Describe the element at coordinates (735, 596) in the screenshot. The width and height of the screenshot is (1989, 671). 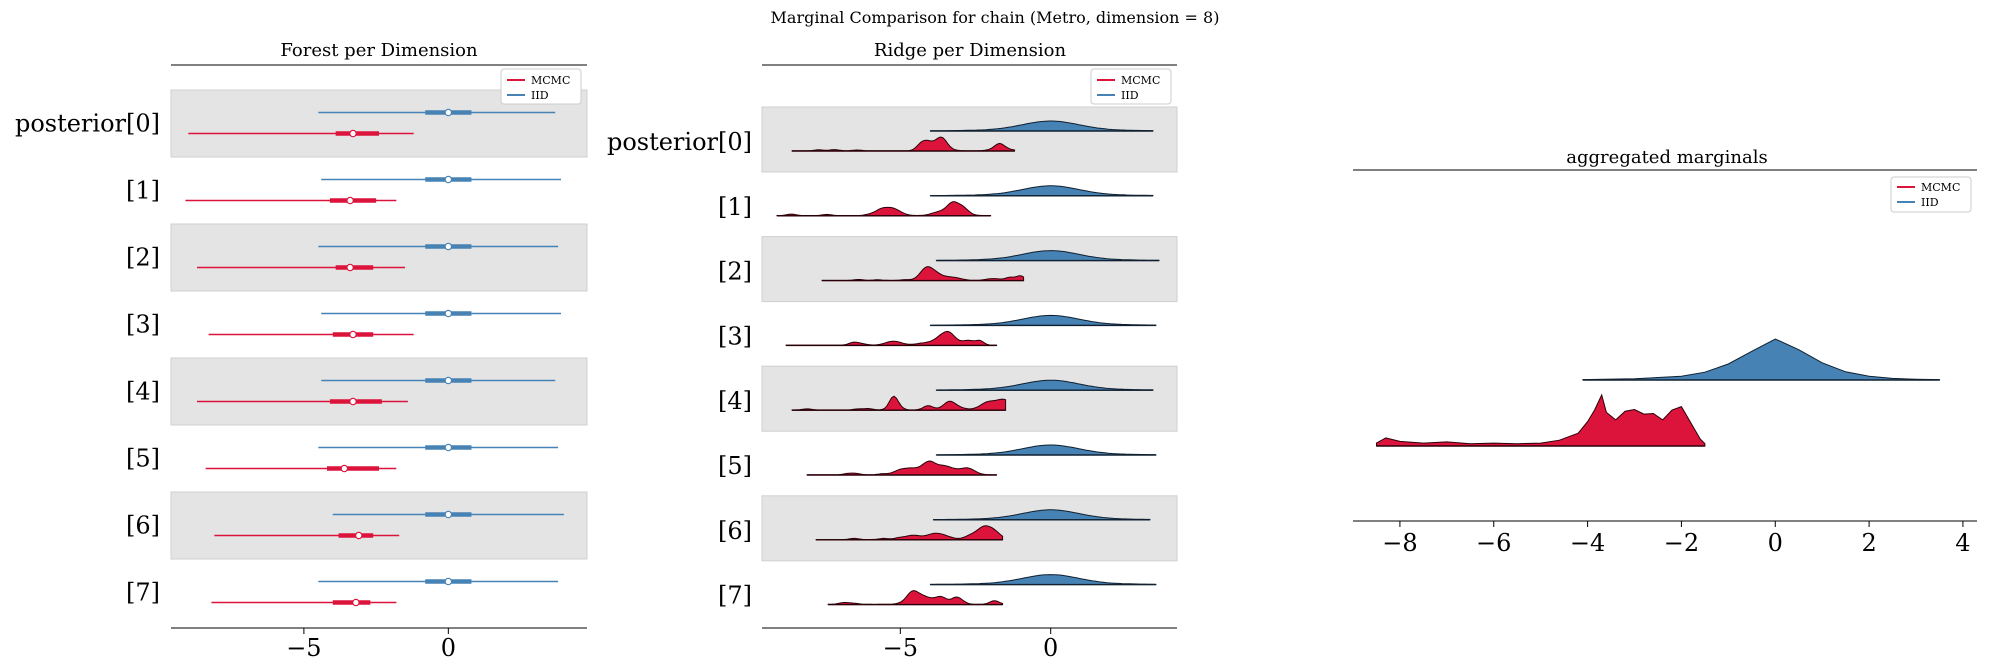
I see `ridge-row-label: [7]` at that location.